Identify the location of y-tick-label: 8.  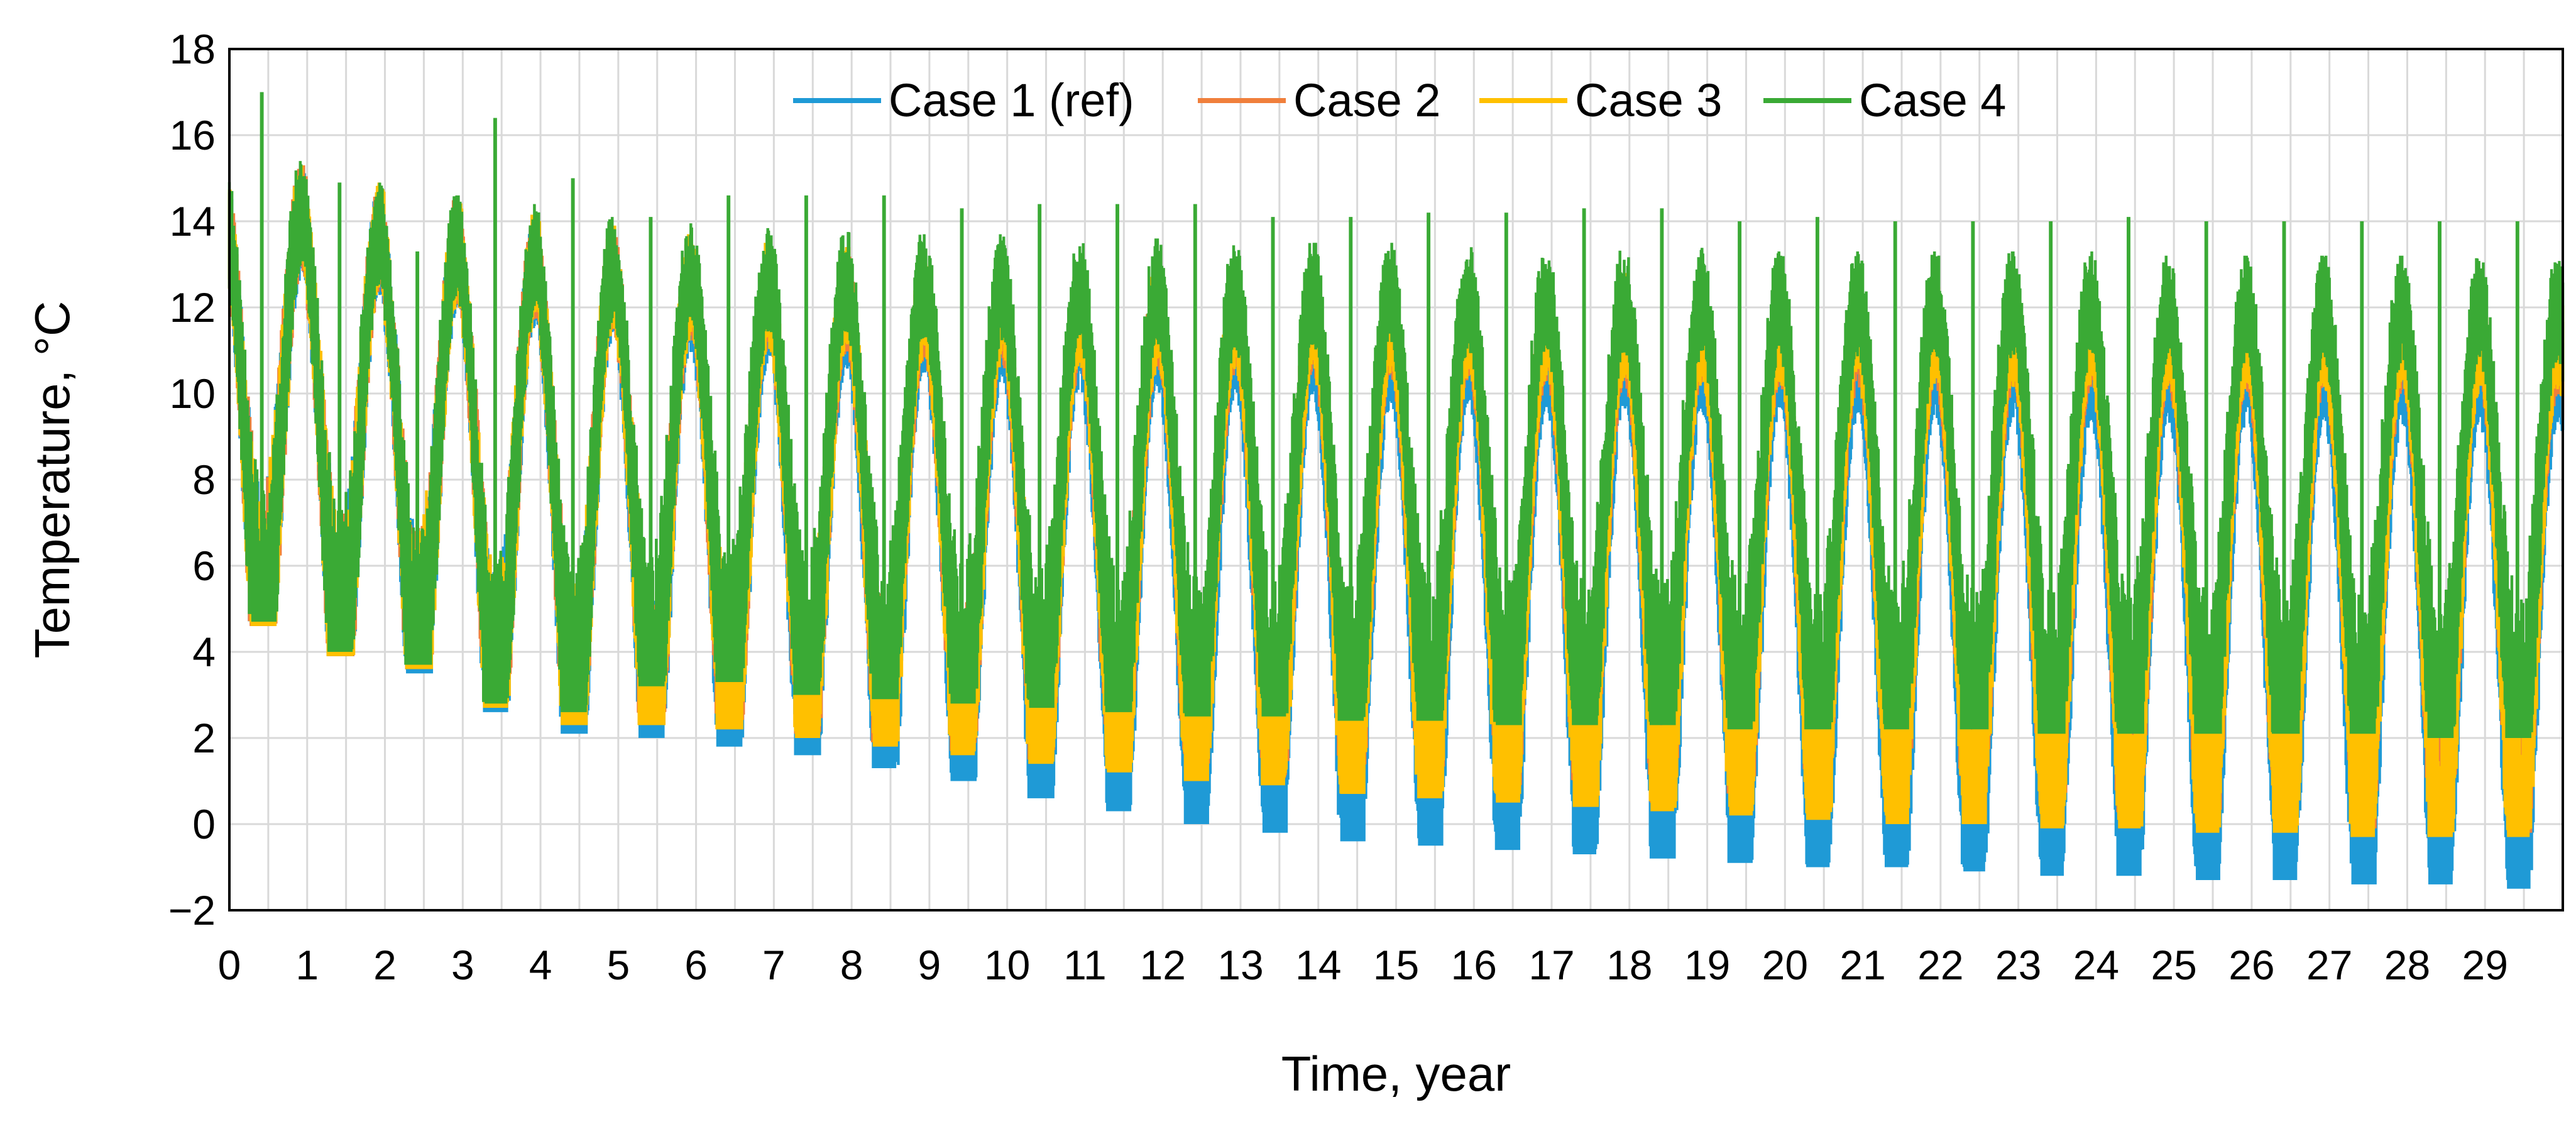
(204, 480).